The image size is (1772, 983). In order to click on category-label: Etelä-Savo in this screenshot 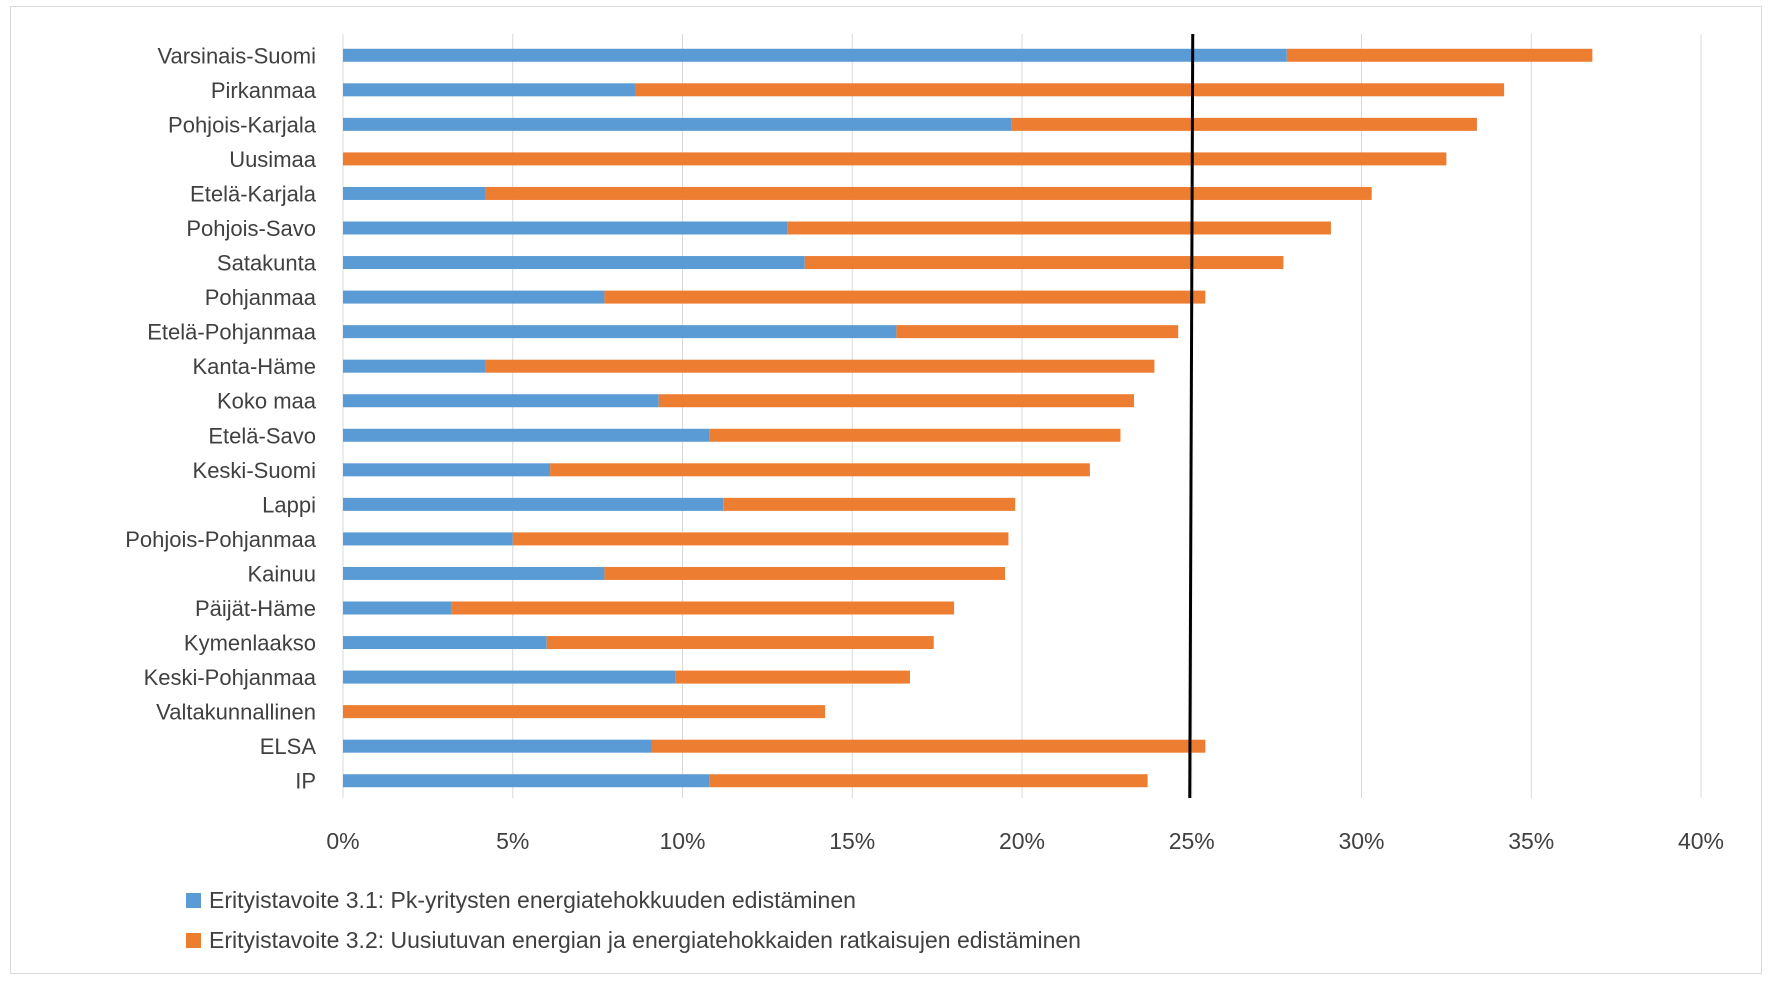, I will do `click(262, 435)`.